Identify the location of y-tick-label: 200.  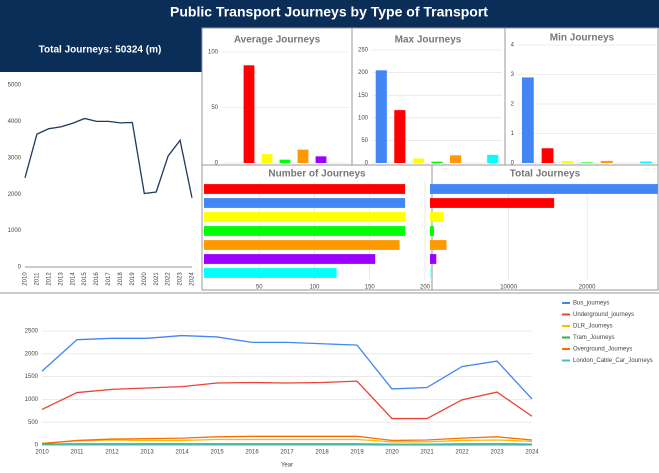
(363, 73).